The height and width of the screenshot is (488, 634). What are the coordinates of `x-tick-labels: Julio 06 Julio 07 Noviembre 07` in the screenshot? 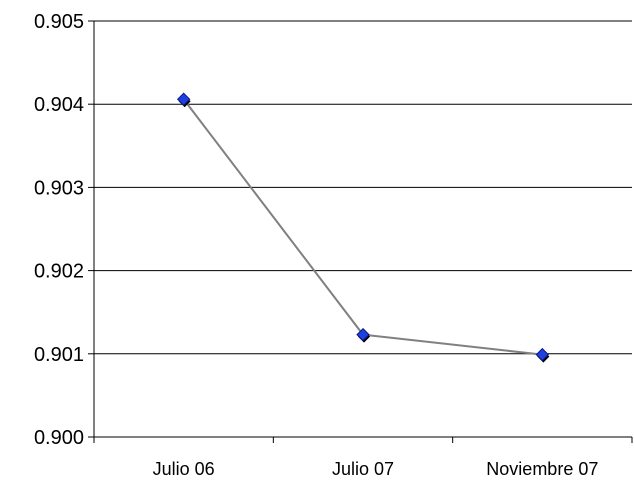 It's located at (376, 469).